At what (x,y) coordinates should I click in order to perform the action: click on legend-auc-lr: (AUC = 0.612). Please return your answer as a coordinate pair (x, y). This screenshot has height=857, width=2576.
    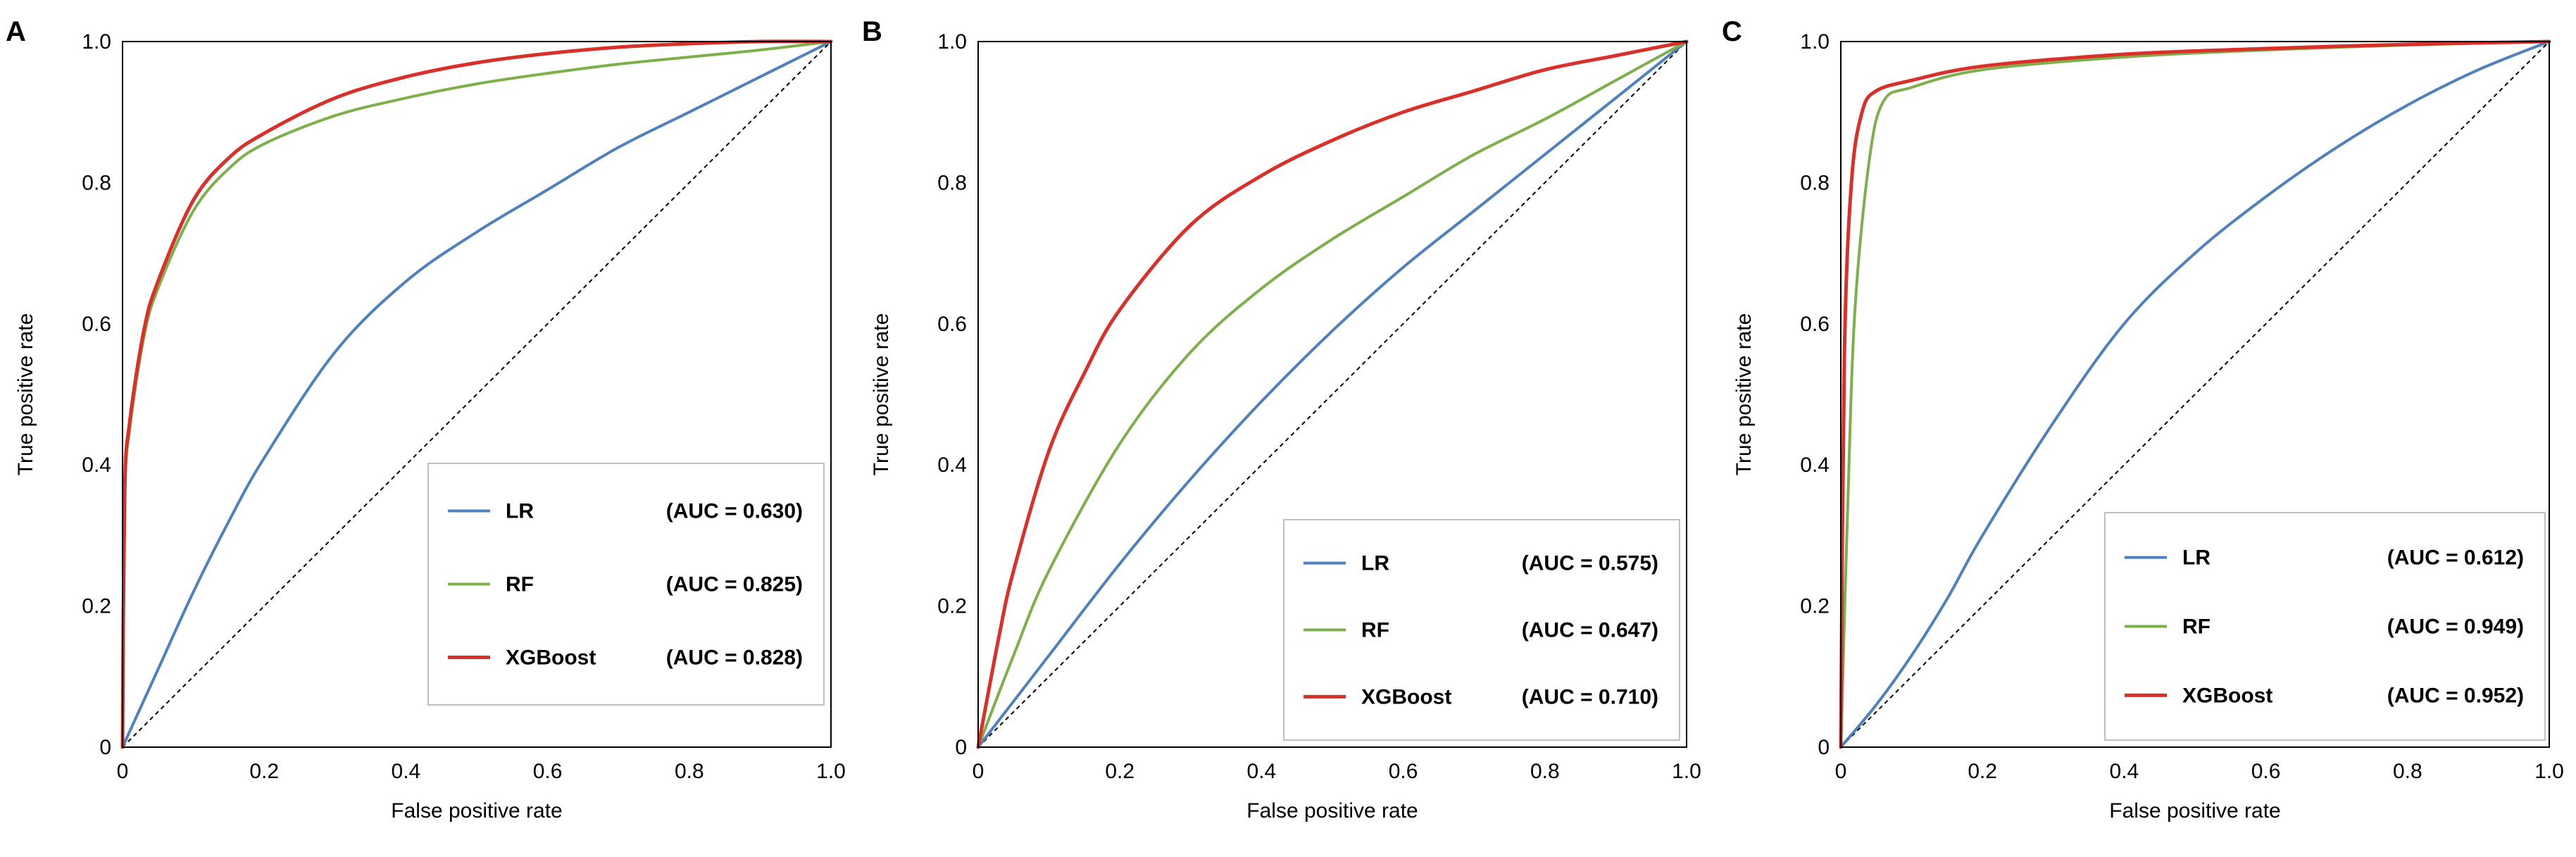
    Looking at the image, I should click on (2455, 558).